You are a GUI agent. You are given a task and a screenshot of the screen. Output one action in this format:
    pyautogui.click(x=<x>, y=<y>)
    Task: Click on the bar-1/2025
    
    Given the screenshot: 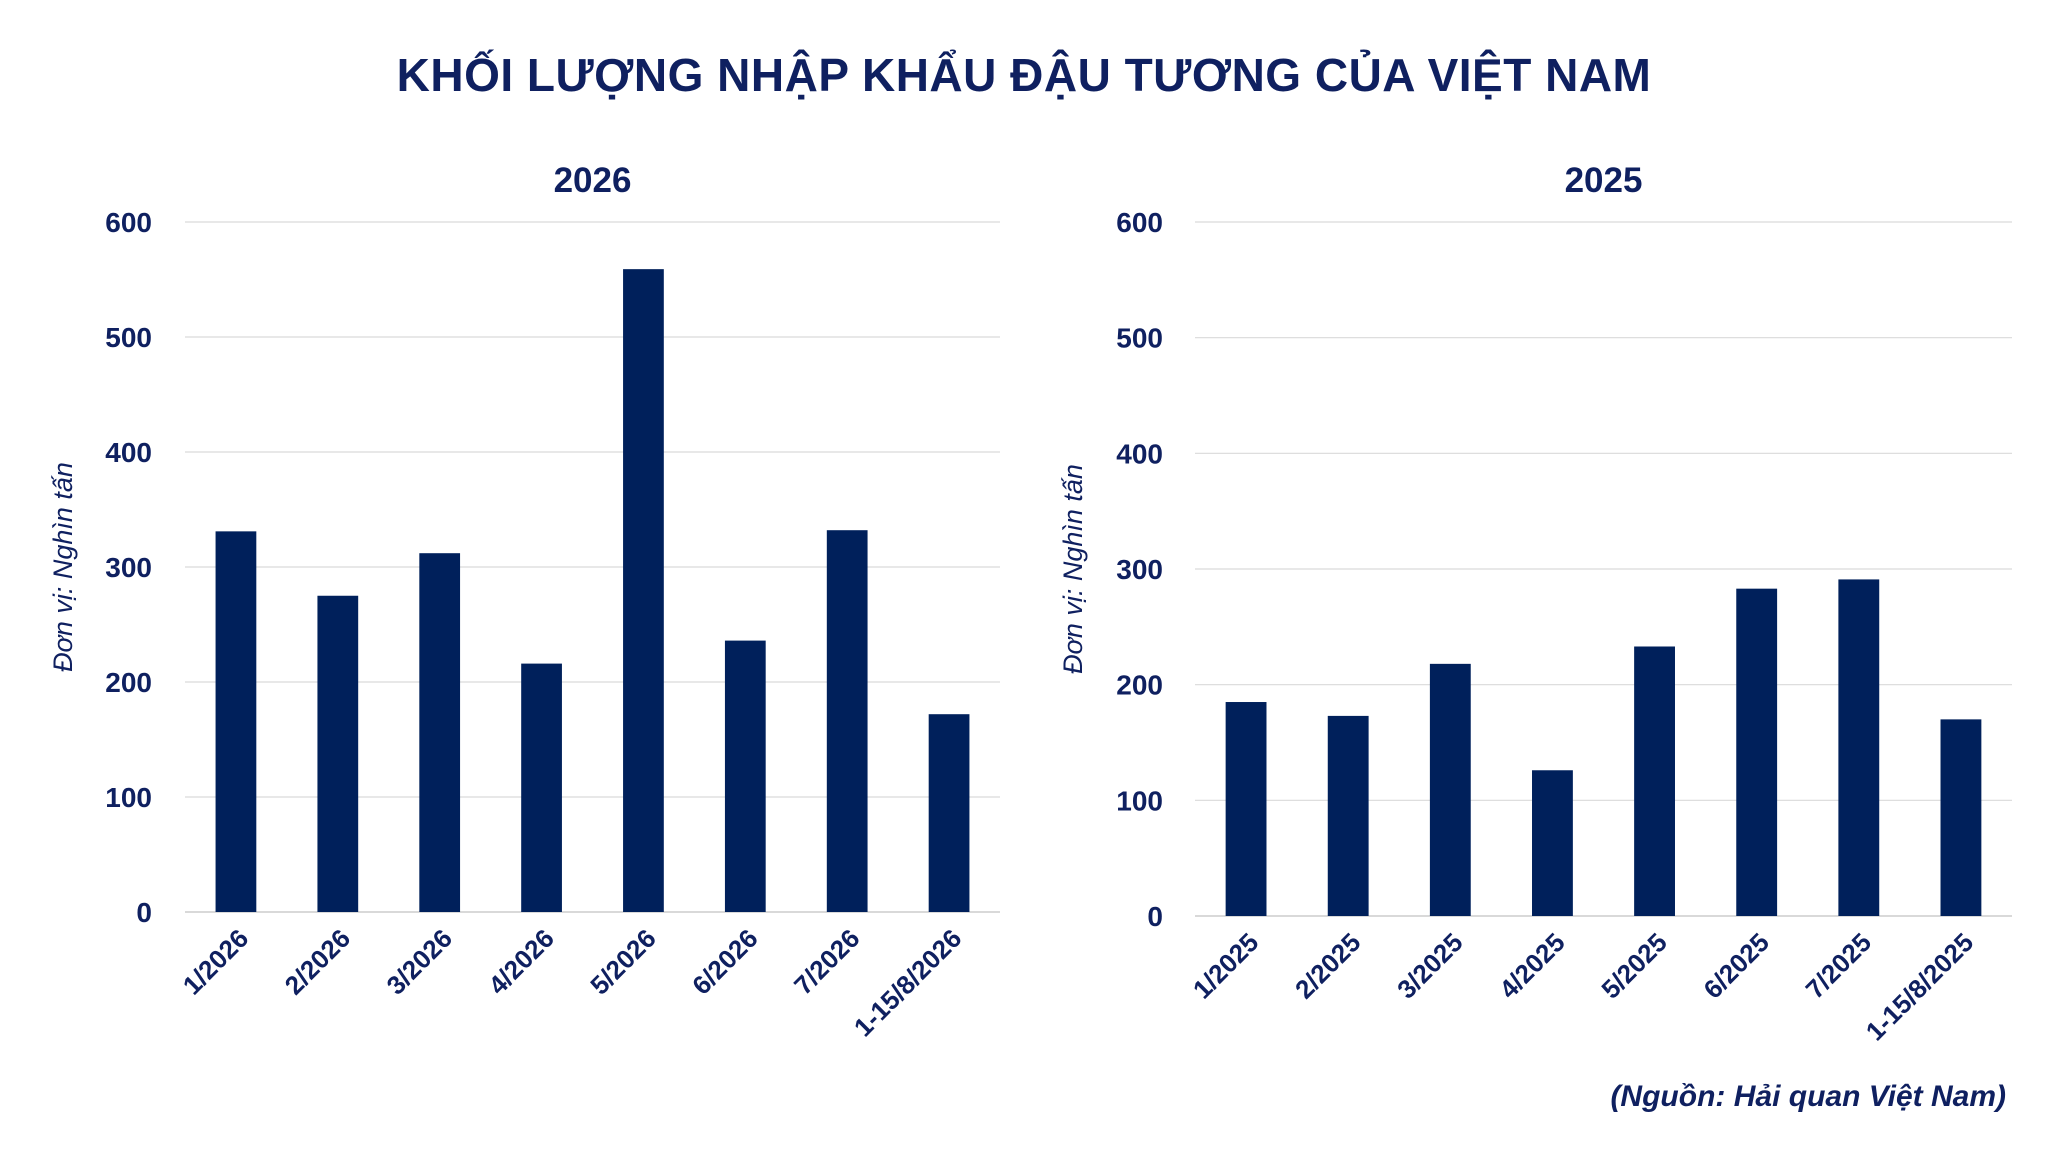 What is the action you would take?
    pyautogui.click(x=1246, y=809)
    